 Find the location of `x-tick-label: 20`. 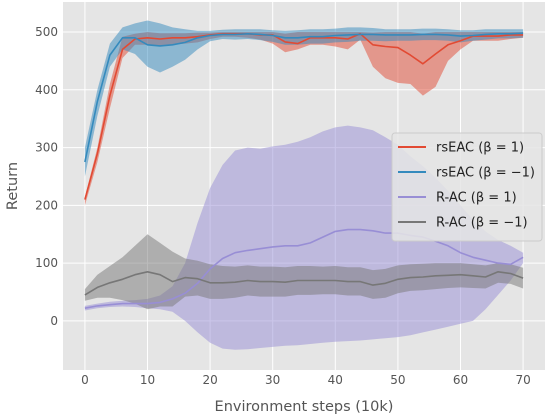

x-tick-label: 20 is located at coordinates (209, 380).